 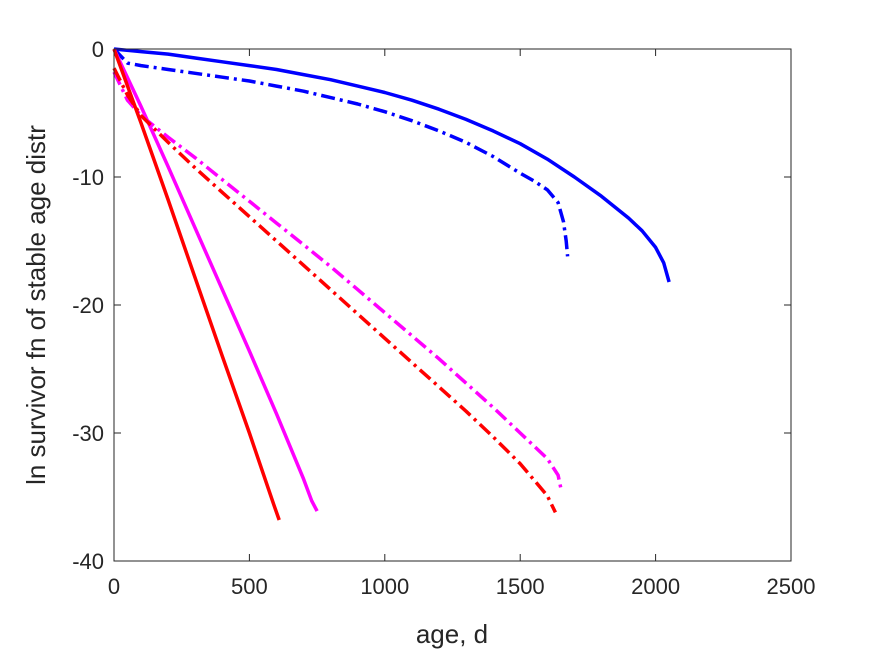 I want to click on y-tick-label: -20, so click(x=88, y=305).